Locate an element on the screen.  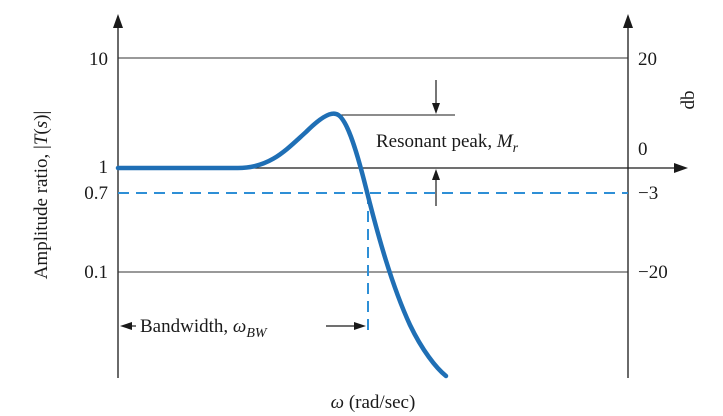
resonant-peak-arrowhead-down is located at coordinates (436, 108).